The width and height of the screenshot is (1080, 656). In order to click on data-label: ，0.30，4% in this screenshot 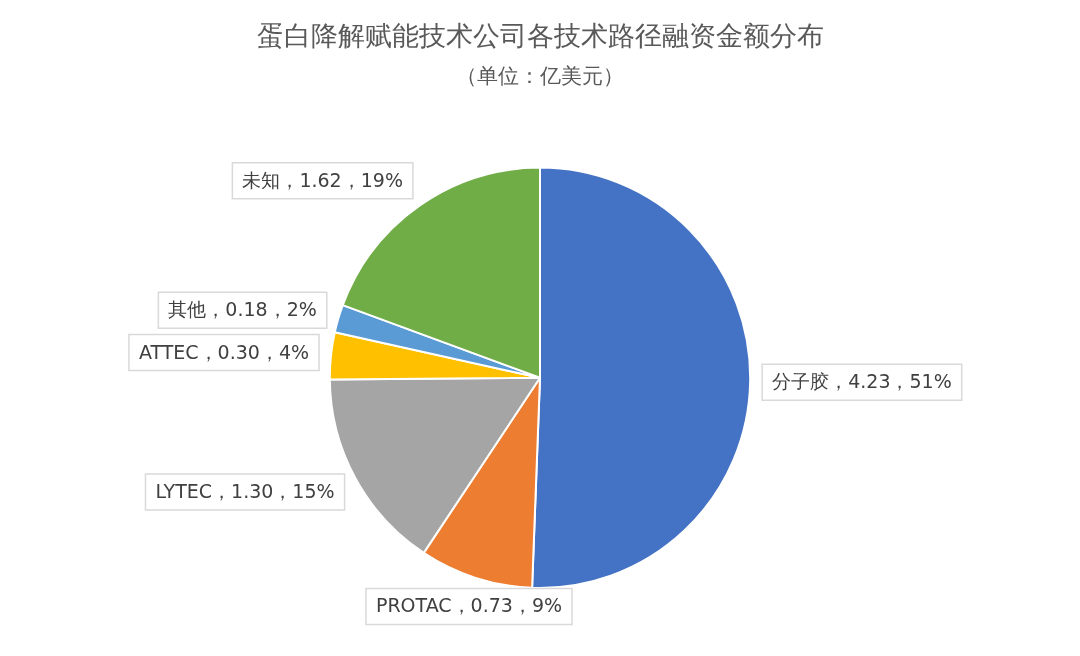, I will do `click(254, 351)`.